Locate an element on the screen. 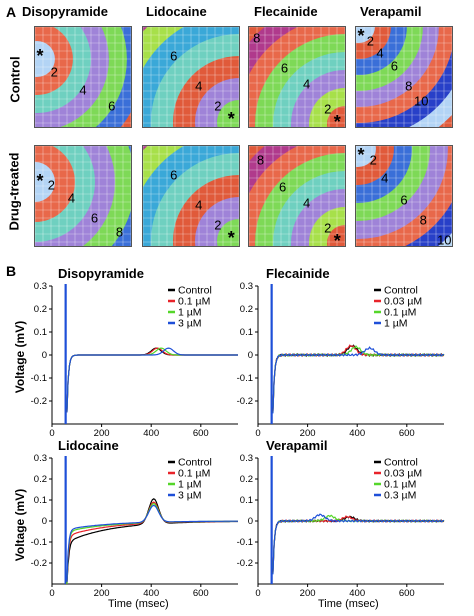 This screenshot has height=616, width=474. y-tick-label: 0.2 is located at coordinates (246, 479).